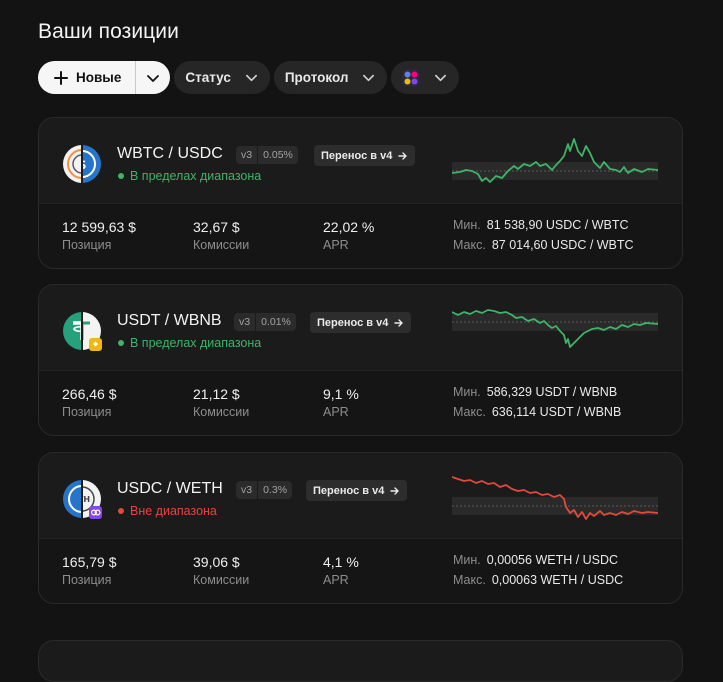 This screenshot has height=682, width=723. I want to click on status-filter-label: Статус, so click(208, 77).